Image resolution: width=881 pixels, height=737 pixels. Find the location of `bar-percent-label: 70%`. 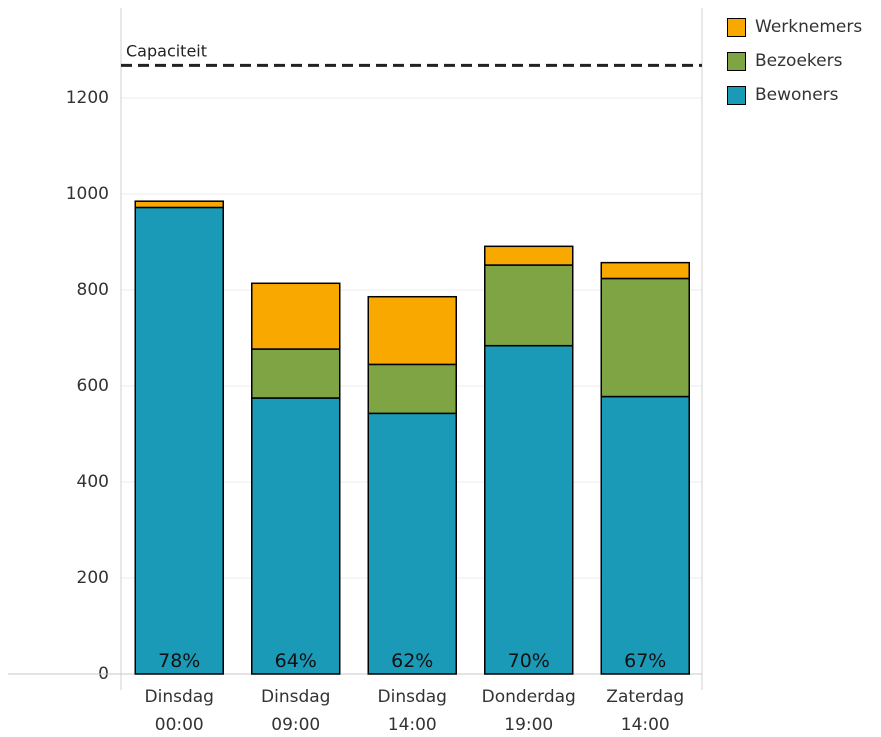

bar-percent-label: 70% is located at coordinates (529, 661).